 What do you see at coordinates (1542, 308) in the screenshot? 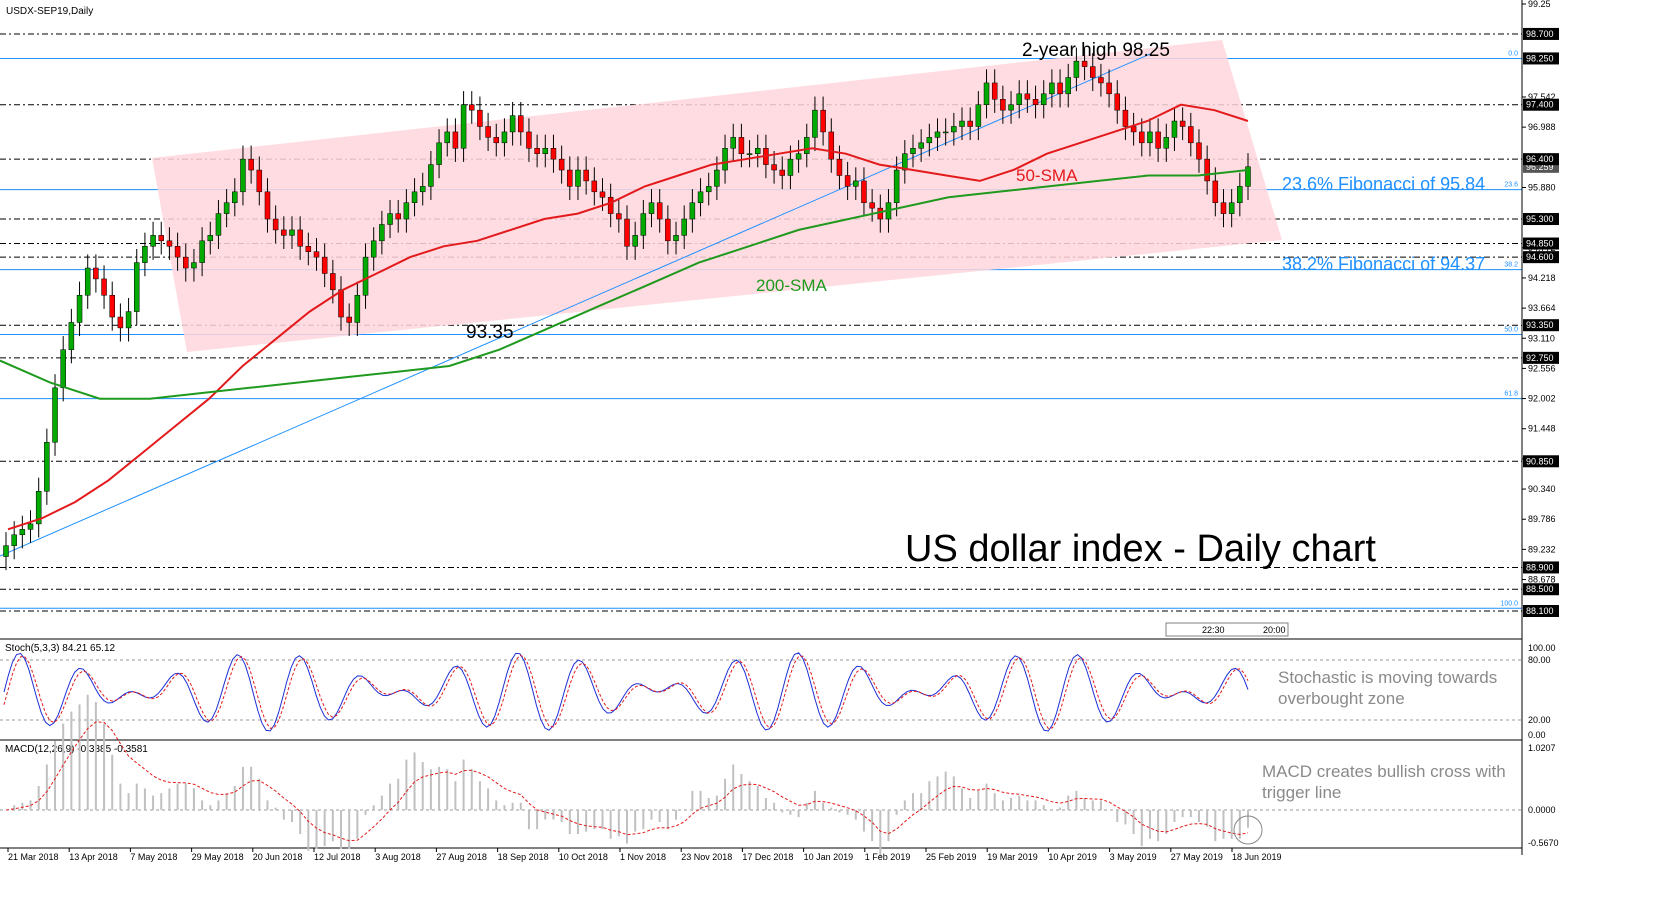
I see `y-tick-label: 93.664` at bounding box center [1542, 308].